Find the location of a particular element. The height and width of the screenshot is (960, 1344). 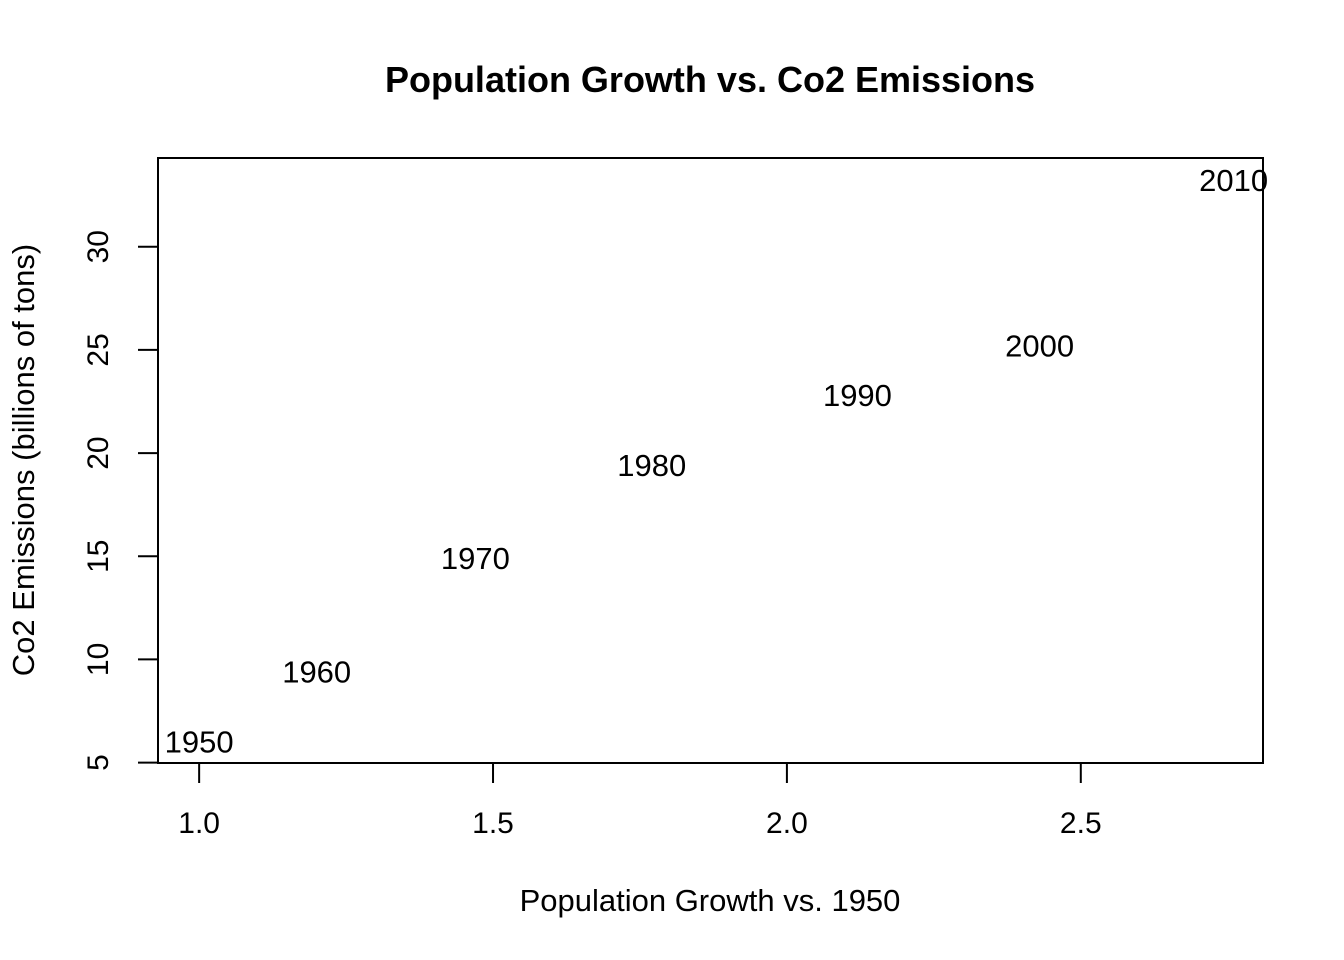

point-label: 2010 is located at coordinates (1233, 180).